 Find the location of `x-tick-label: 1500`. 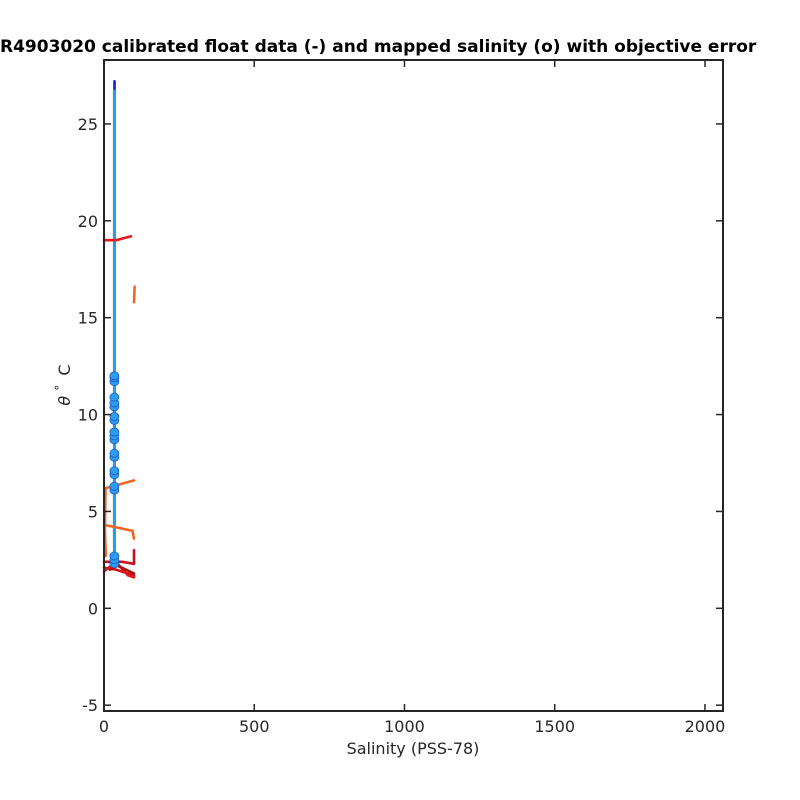

x-tick-label: 1500 is located at coordinates (554, 726).